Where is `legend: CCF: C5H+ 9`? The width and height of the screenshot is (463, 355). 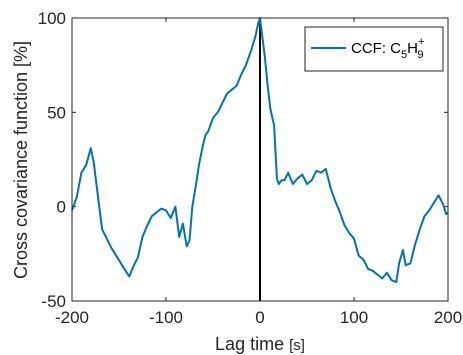
legend: CCF: C5H+ 9 is located at coordinates (374, 49).